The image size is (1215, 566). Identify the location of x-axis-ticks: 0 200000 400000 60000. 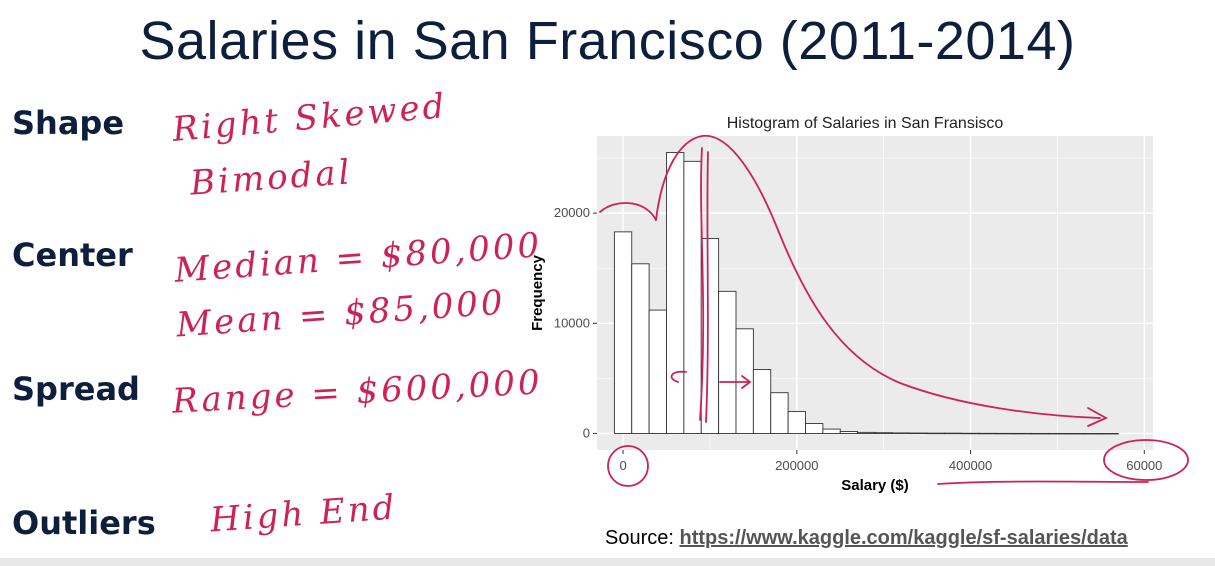
(890, 461).